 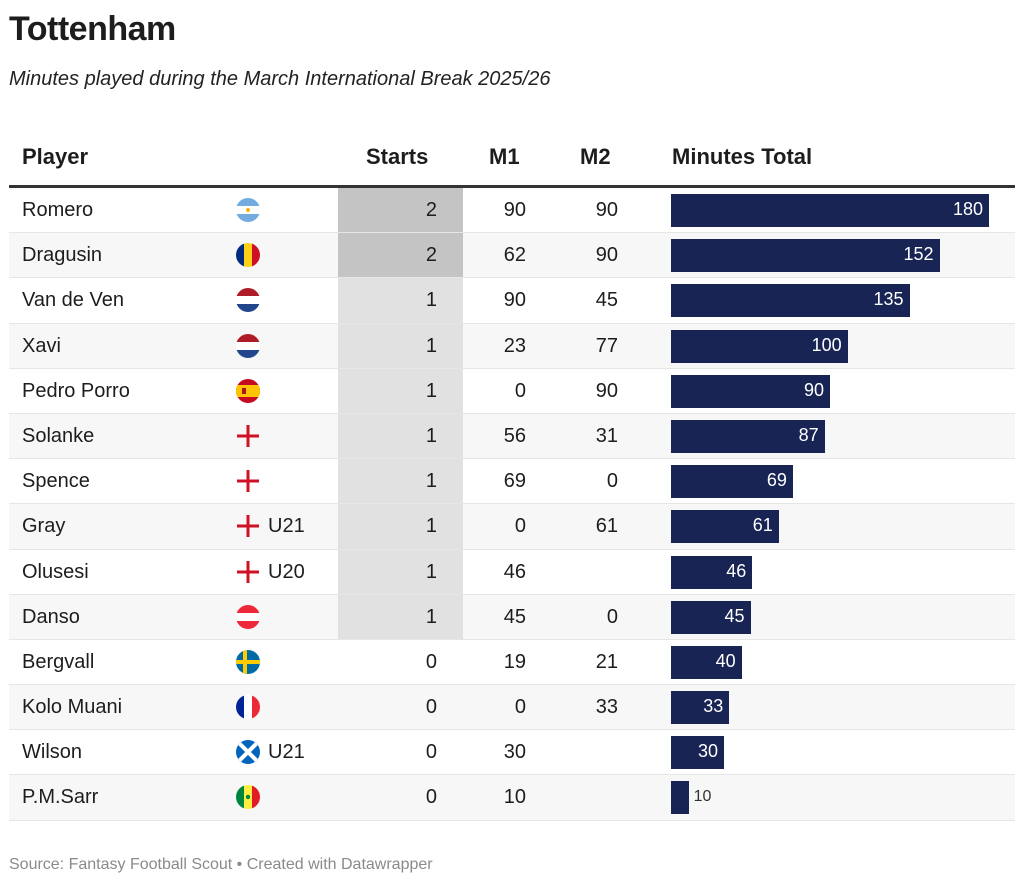 I want to click on table-row: Kolo Muani 0 0 33 33, so click(x=512, y=708).